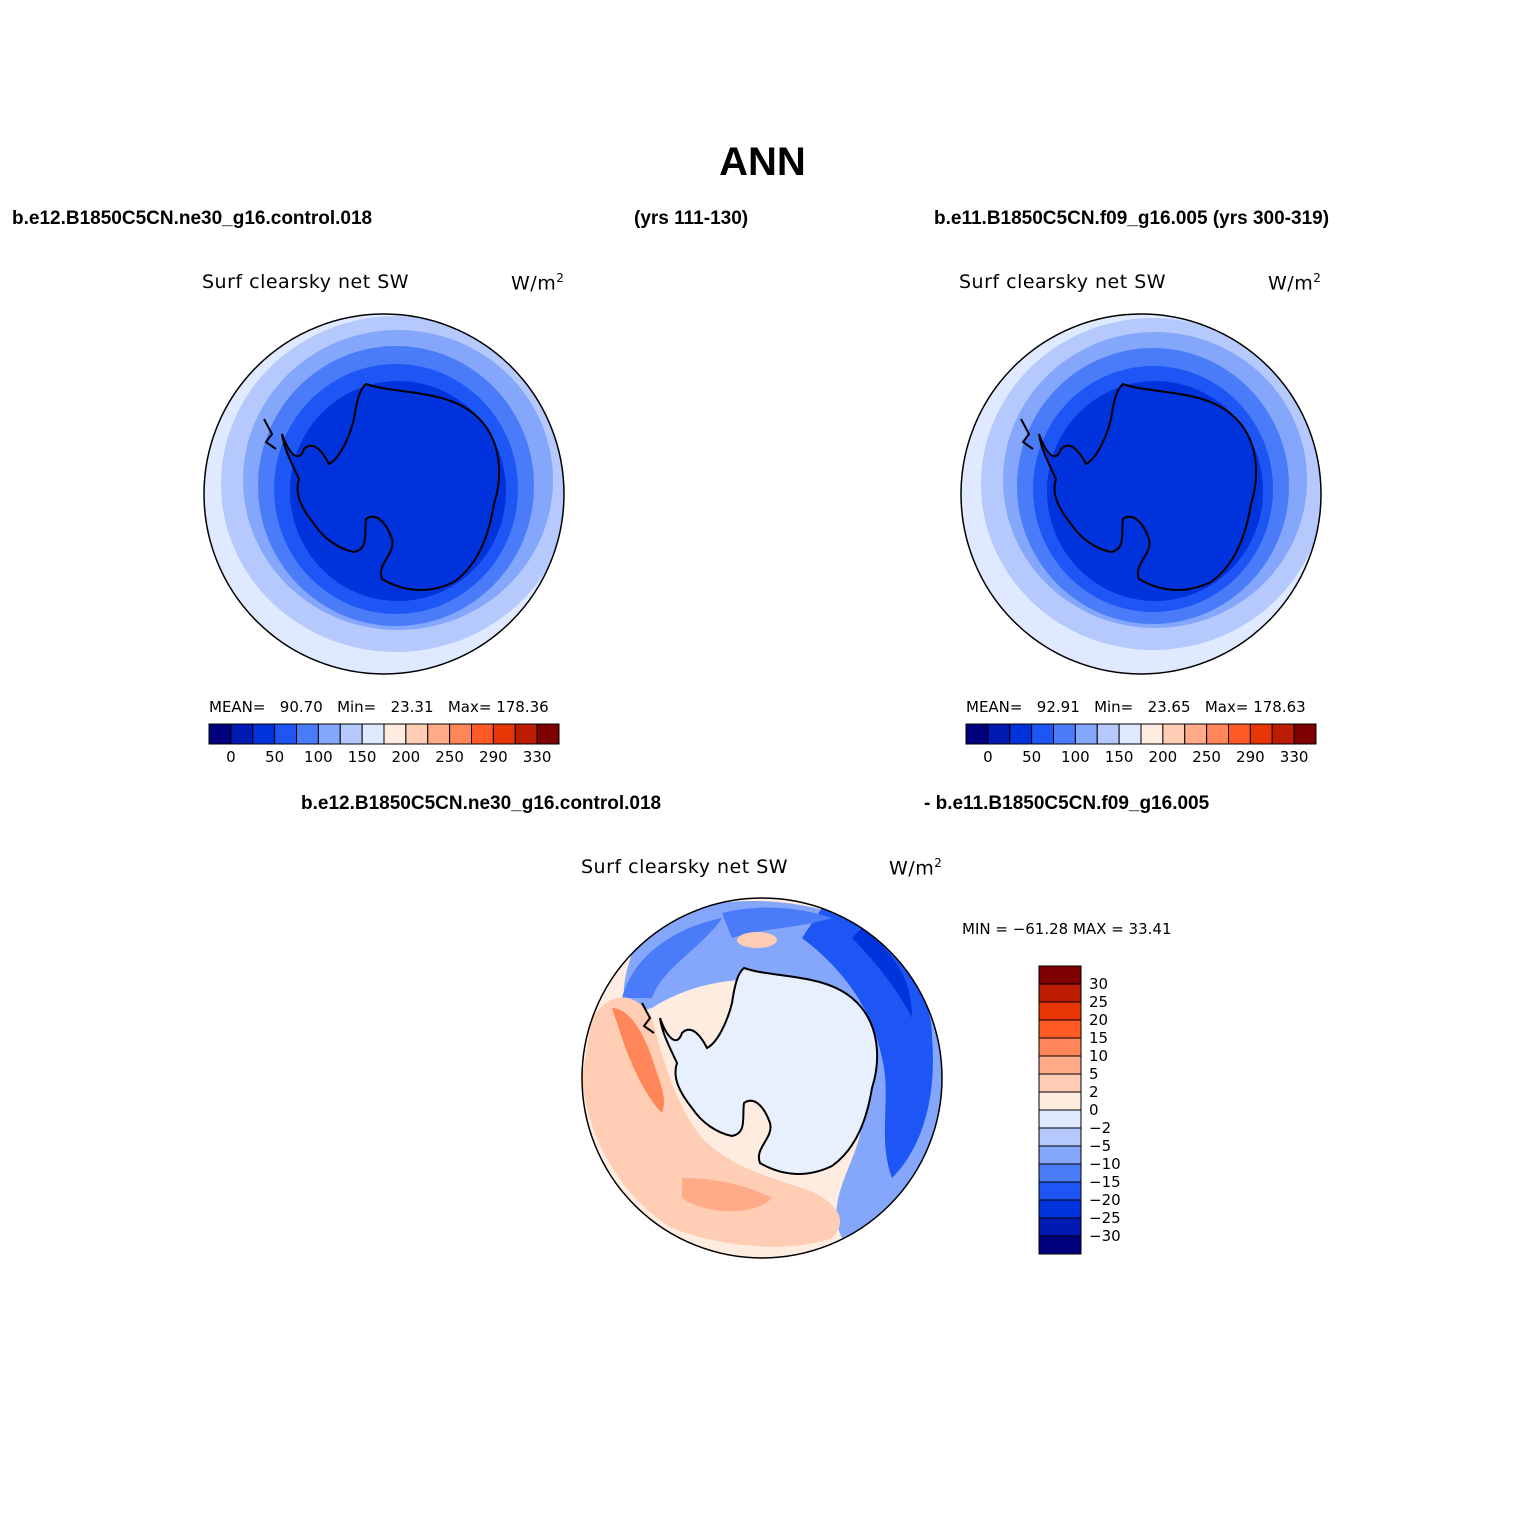  I want to click on diff-colorbar-labels: 30 25 20 15 10 5 2 0 −2 −5 −10 −15 −20 −25 −30, so click(1119, 1110).